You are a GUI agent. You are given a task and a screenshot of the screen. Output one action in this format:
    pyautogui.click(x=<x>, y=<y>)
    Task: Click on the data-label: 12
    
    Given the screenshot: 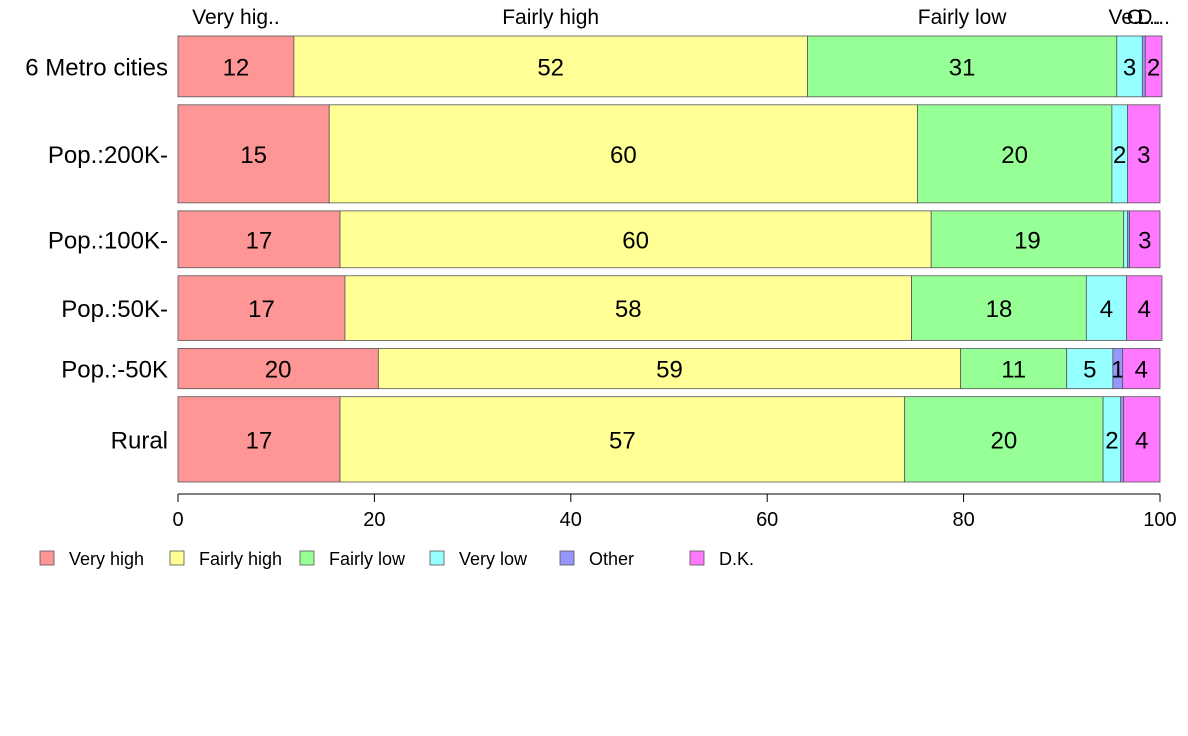 What is the action you would take?
    pyautogui.click(x=236, y=67)
    